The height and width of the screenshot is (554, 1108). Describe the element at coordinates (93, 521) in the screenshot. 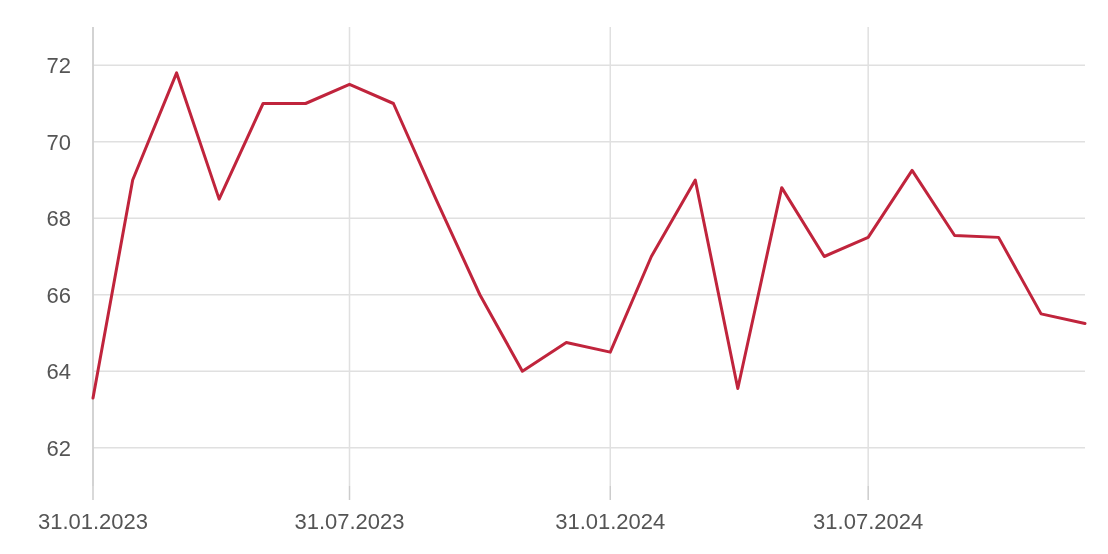

I see `x-tick-label: 31.01.2023` at that location.